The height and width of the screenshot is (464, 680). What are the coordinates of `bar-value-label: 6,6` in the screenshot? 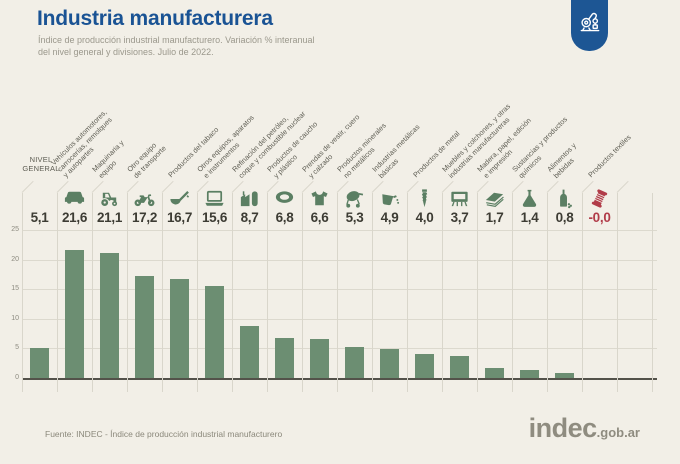 It's located at (319, 217).